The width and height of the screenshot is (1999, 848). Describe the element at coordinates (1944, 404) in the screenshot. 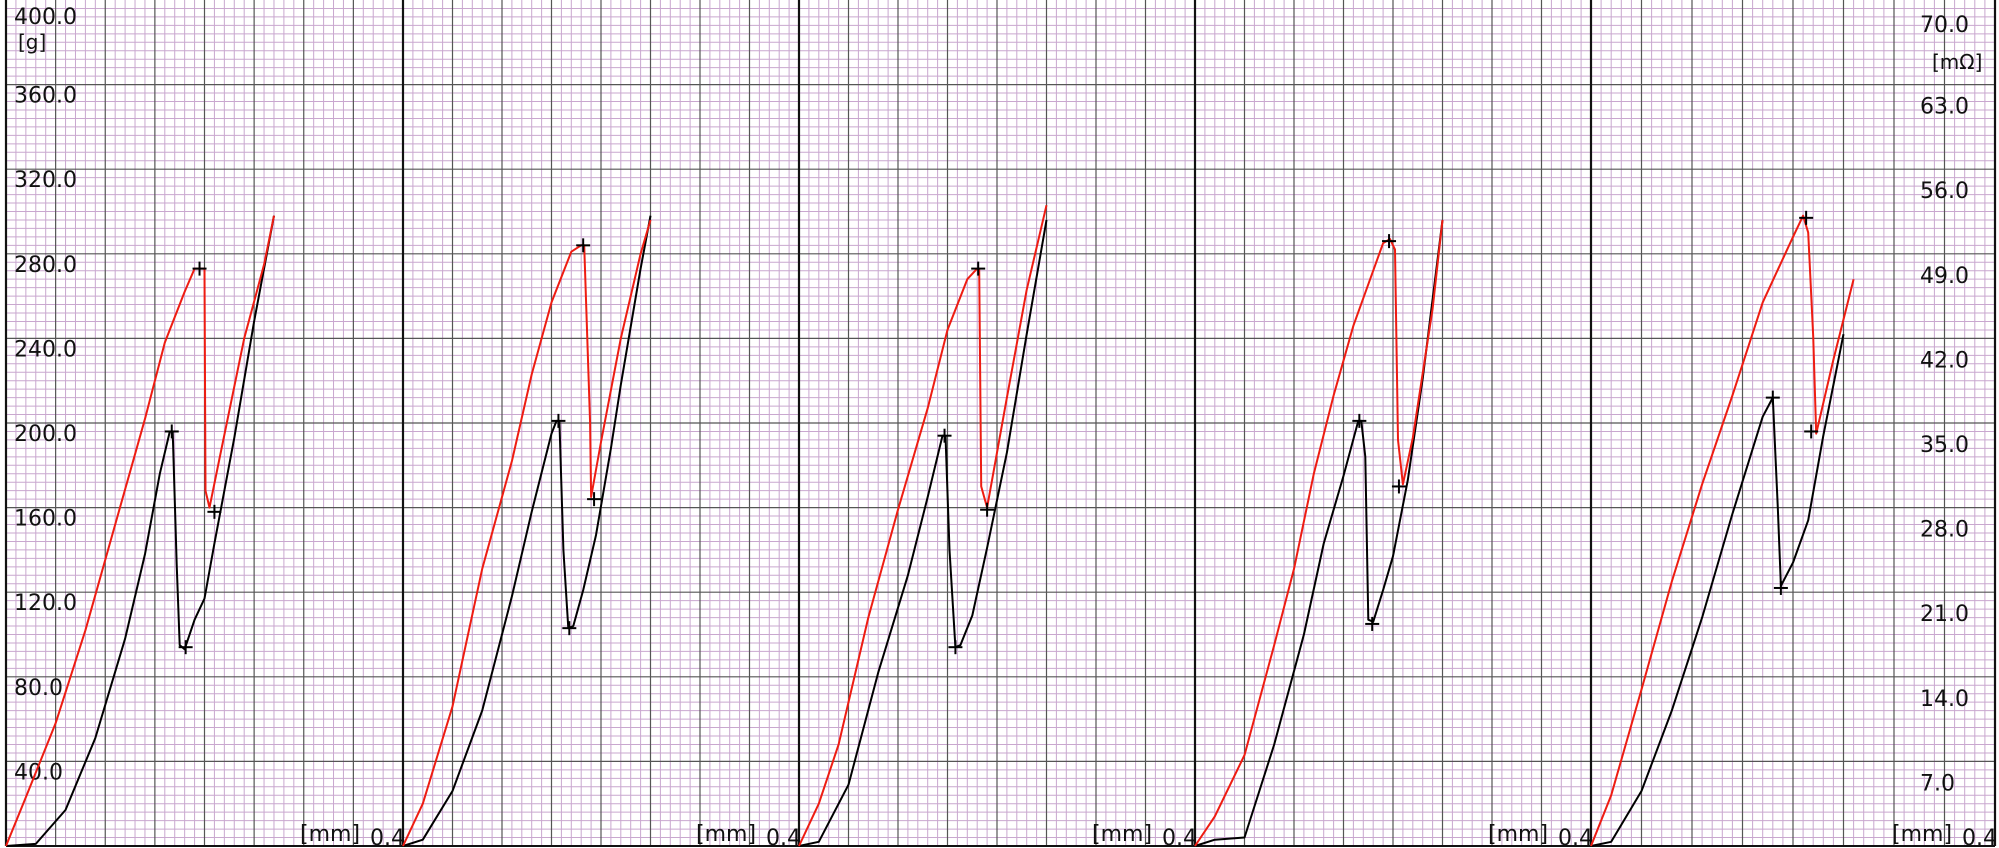

I see `right-axis-ticks: 70.0 63.0 56.0 49.0 42.0 35.0 28.0 21.0 14.0 7.0` at that location.